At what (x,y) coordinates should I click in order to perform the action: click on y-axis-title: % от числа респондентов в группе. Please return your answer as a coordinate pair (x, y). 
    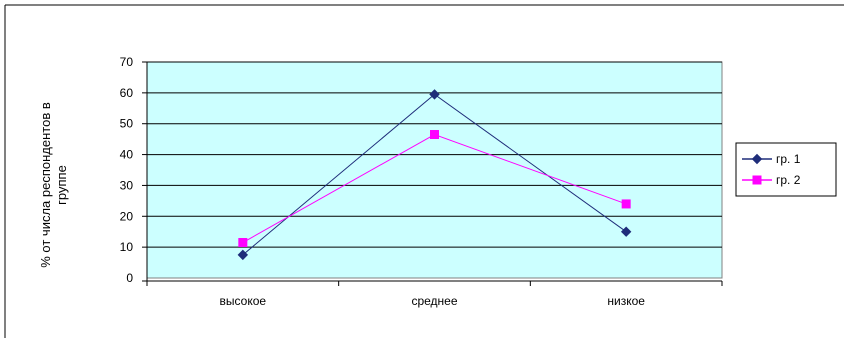
    Looking at the image, I should click on (53, 185).